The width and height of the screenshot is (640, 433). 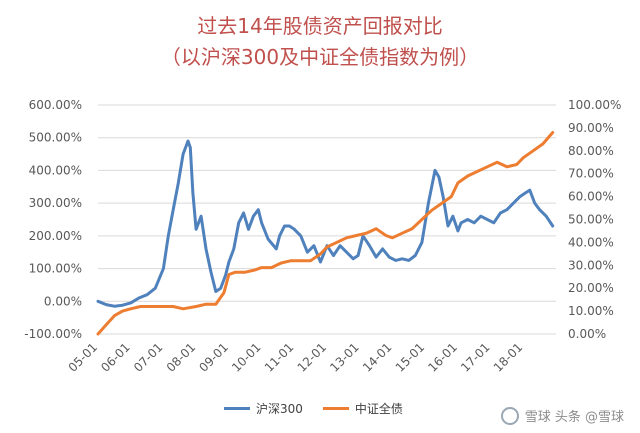 I want to click on right-tick-label: 100.00%, so click(x=594, y=105).